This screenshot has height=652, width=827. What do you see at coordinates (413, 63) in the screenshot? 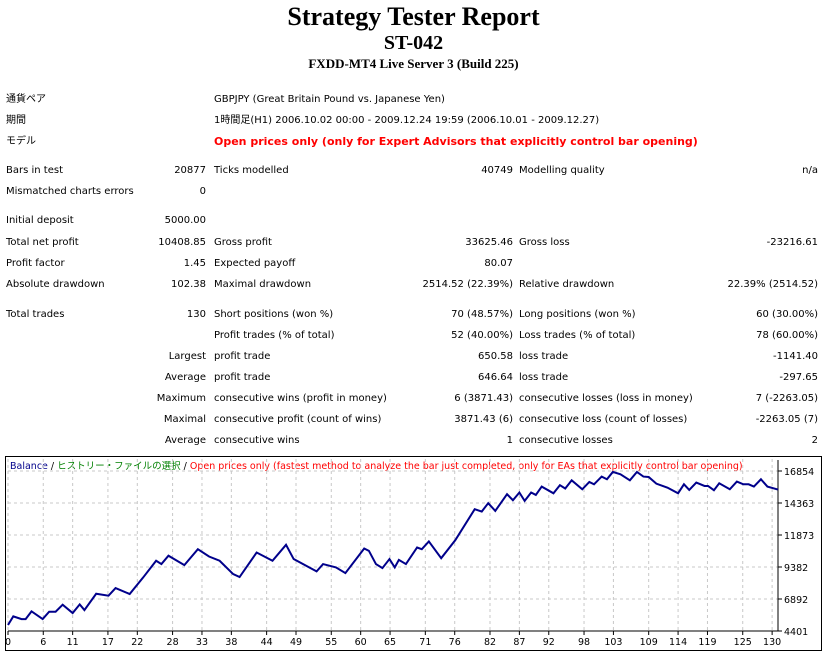
I see `server-name: FXDD-MT4 Live Server 3 (Build 225)` at bounding box center [413, 63].